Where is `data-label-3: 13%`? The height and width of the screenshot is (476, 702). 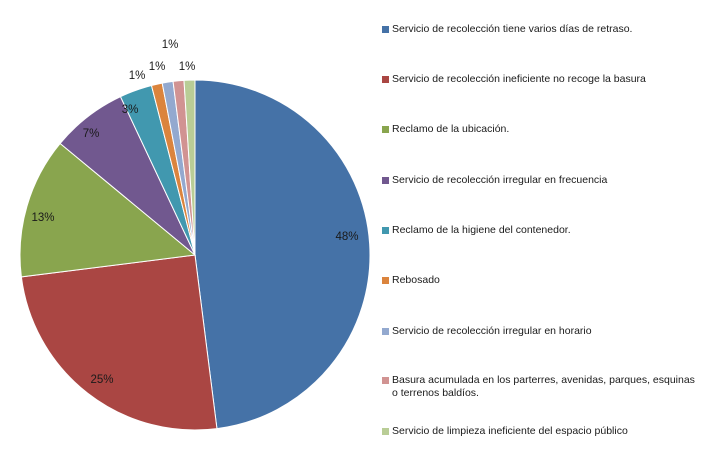
data-label-3: 13% is located at coordinates (42, 218).